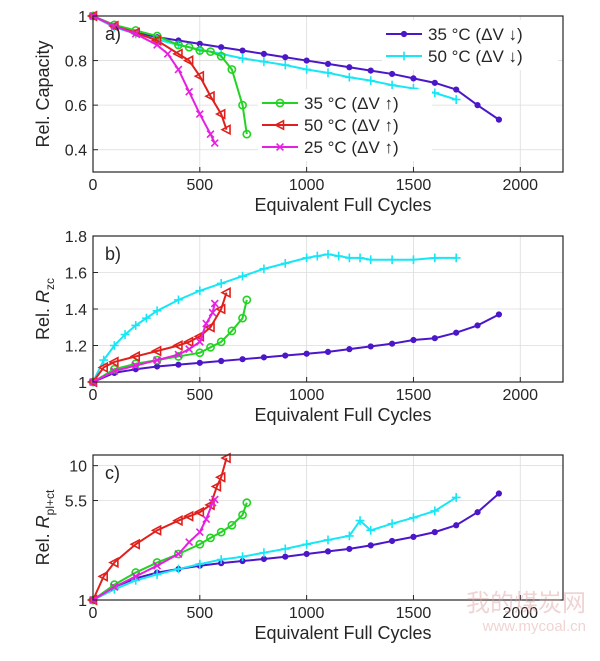 The image size is (600, 661). Describe the element at coordinates (112, 473) in the screenshot. I see `panel-label: c)` at that location.